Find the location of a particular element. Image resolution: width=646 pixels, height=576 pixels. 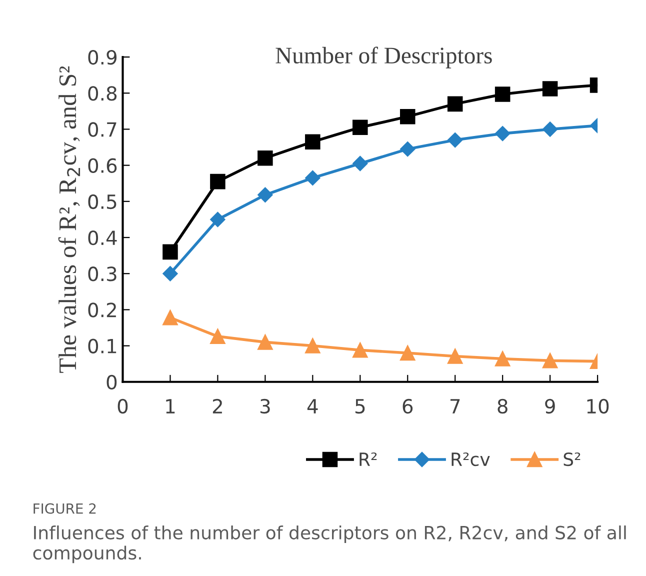

caption: FIGURE 2 is located at coordinates (65, 508).